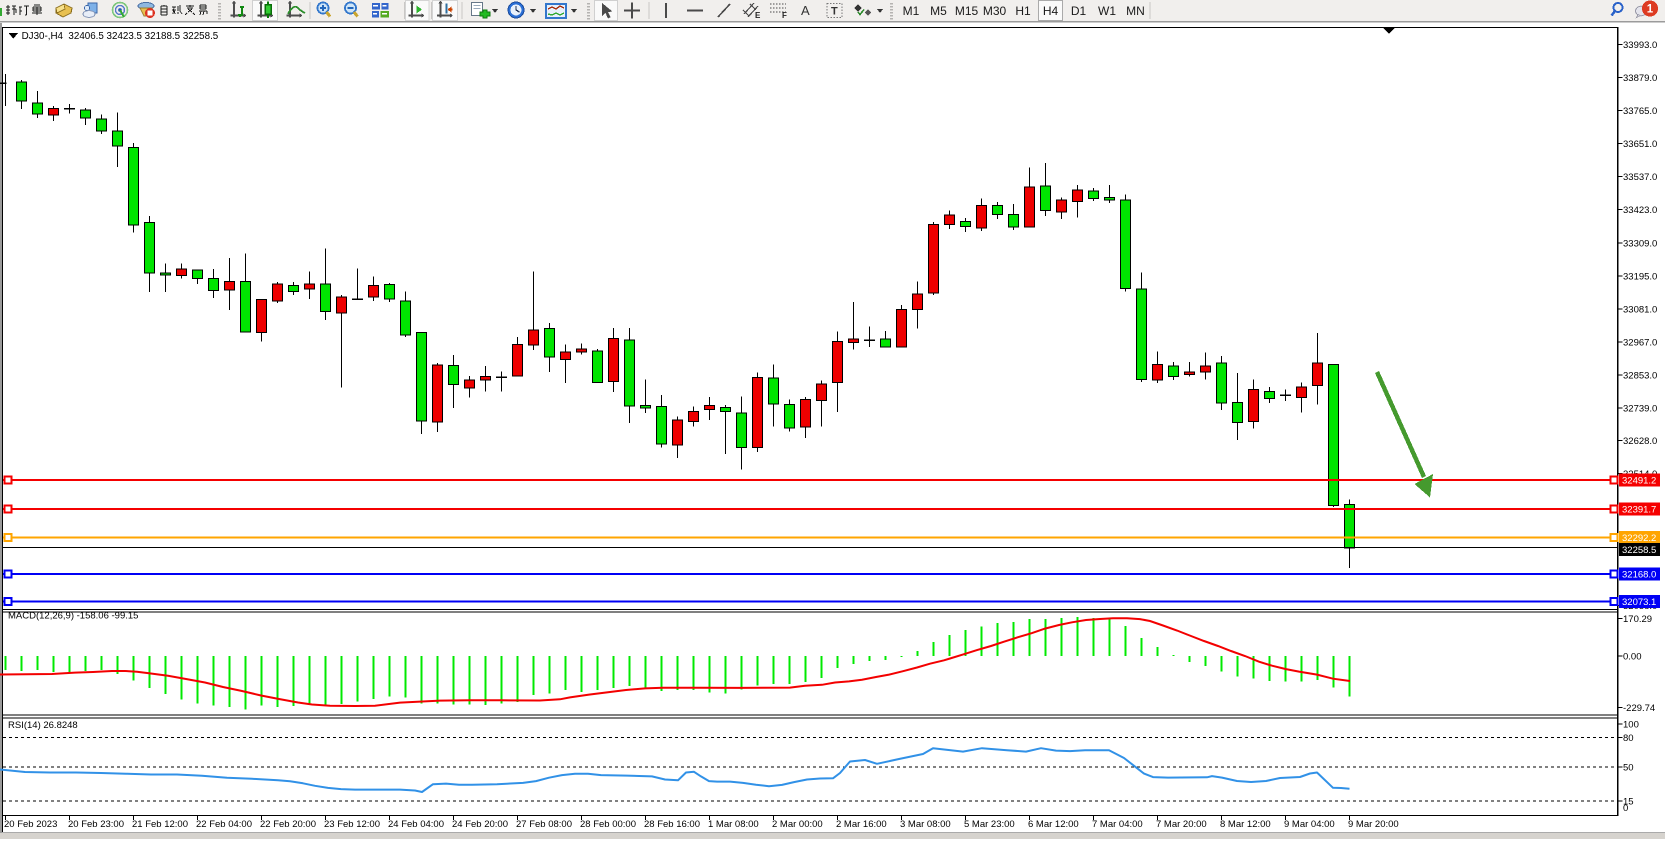 Image resolution: width=1665 pixels, height=844 pixels. Describe the element at coordinates (1628, 767) in the screenshot. I see `svg-text: 50` at that location.